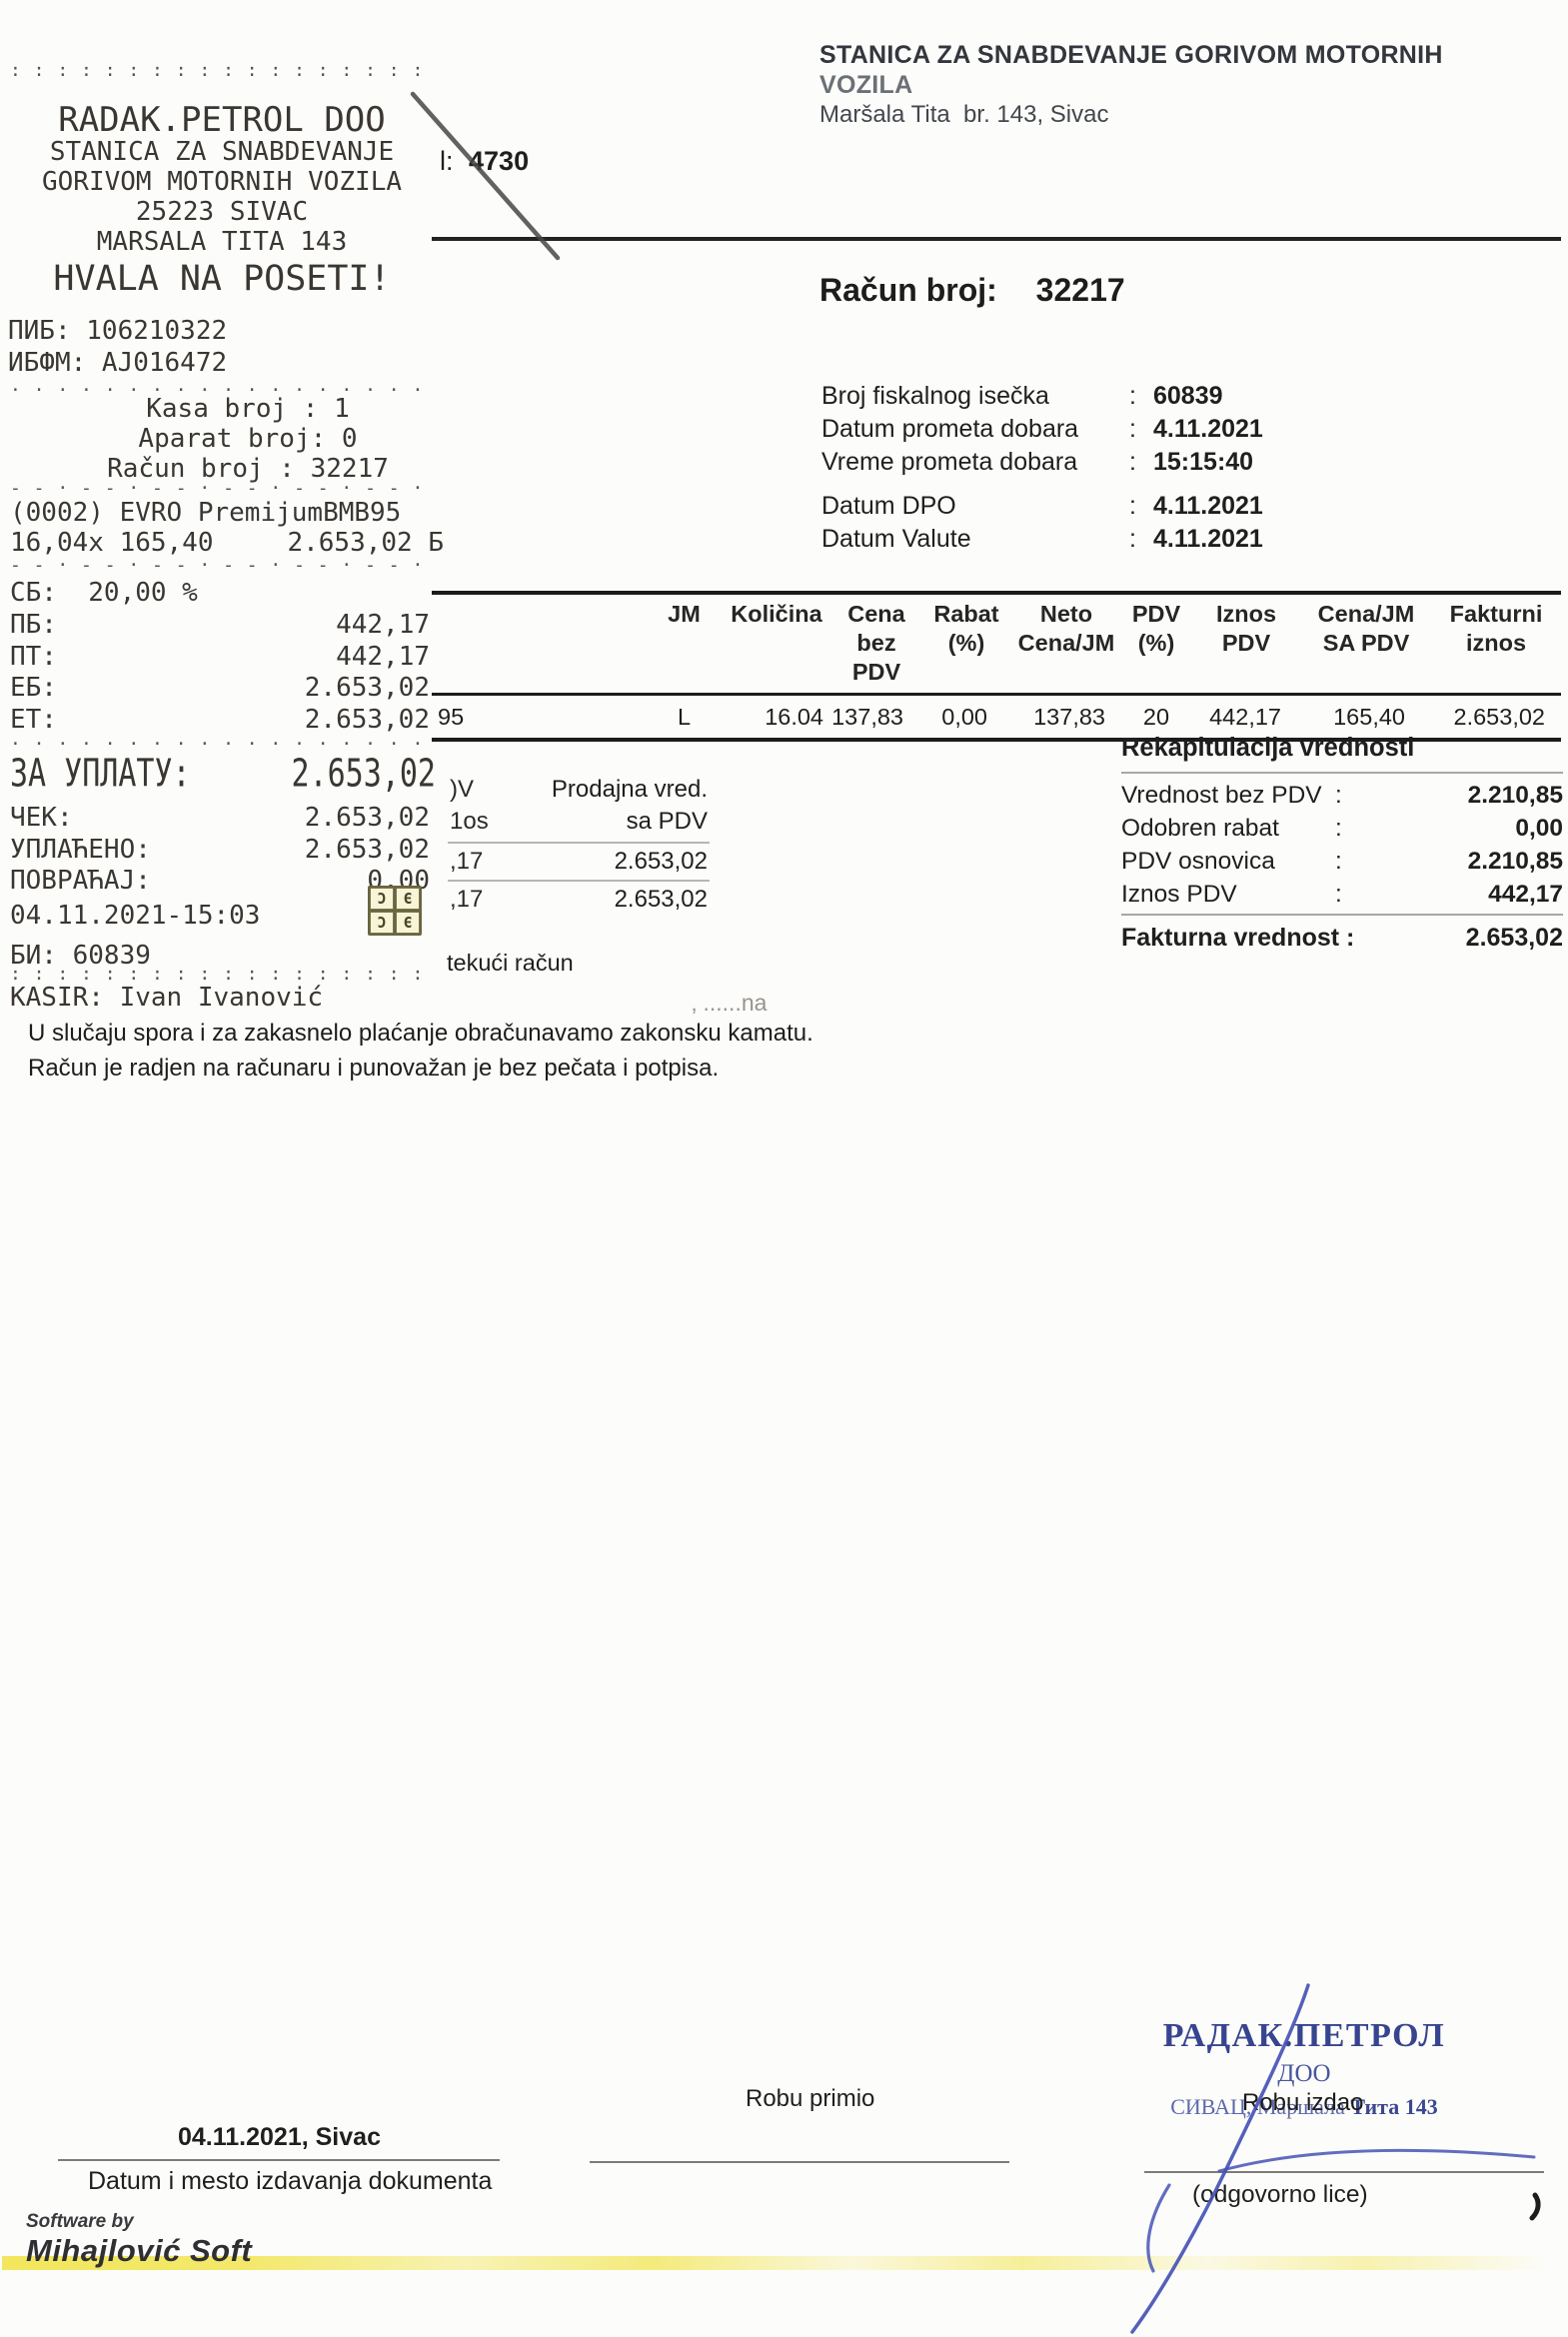 The width and height of the screenshot is (1568, 2337). What do you see at coordinates (447, 161) in the screenshot?
I see `customer-number-prefix: l:` at bounding box center [447, 161].